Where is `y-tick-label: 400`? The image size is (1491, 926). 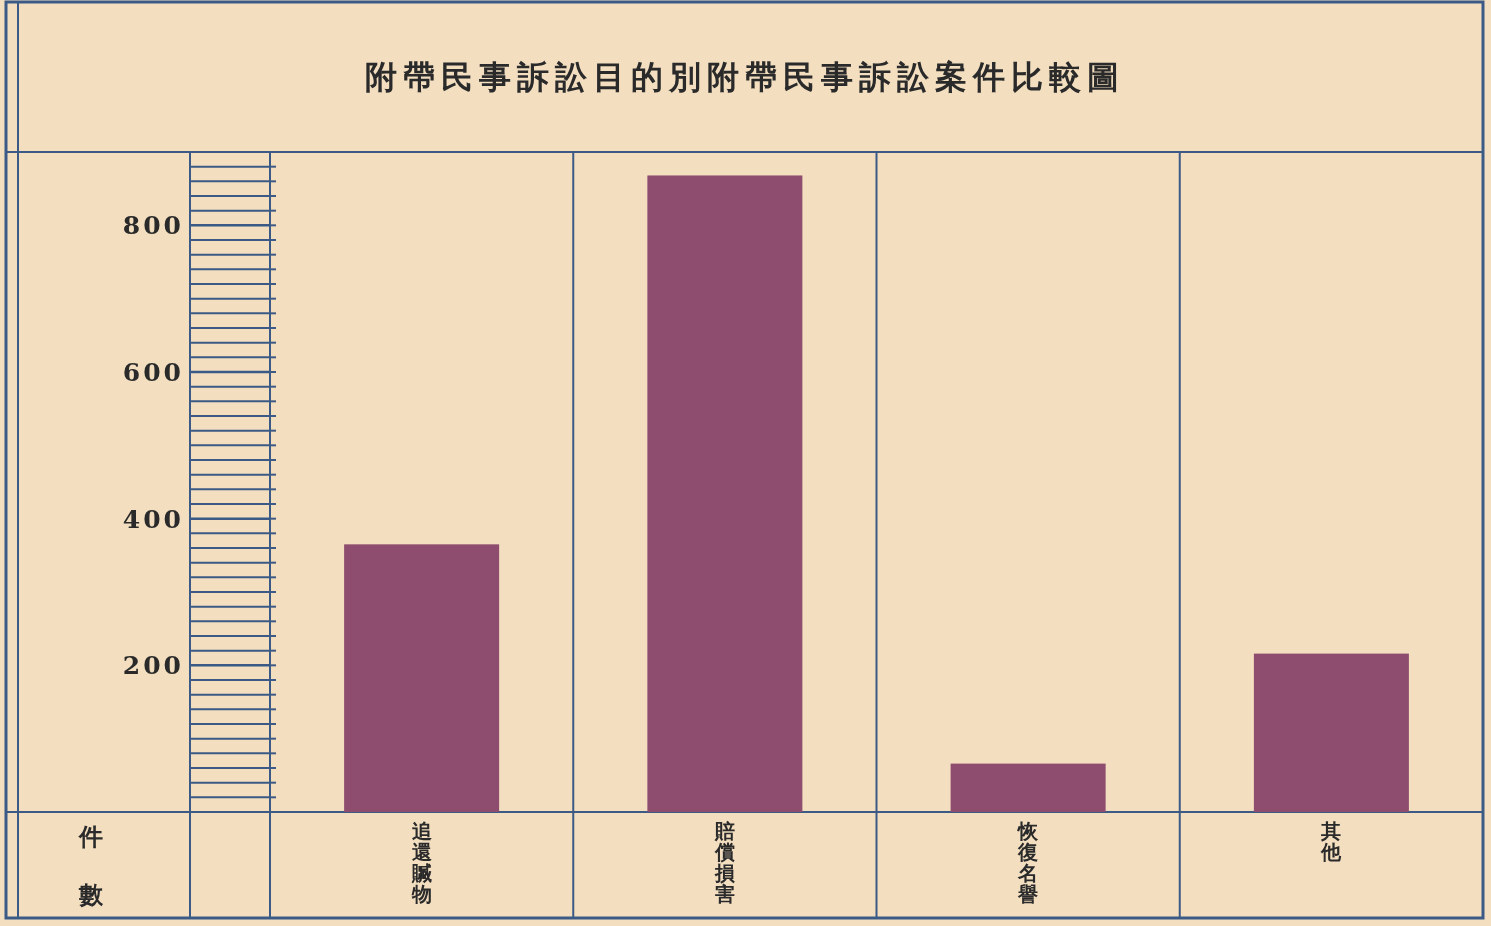
y-tick-label: 400 is located at coordinates (153, 519).